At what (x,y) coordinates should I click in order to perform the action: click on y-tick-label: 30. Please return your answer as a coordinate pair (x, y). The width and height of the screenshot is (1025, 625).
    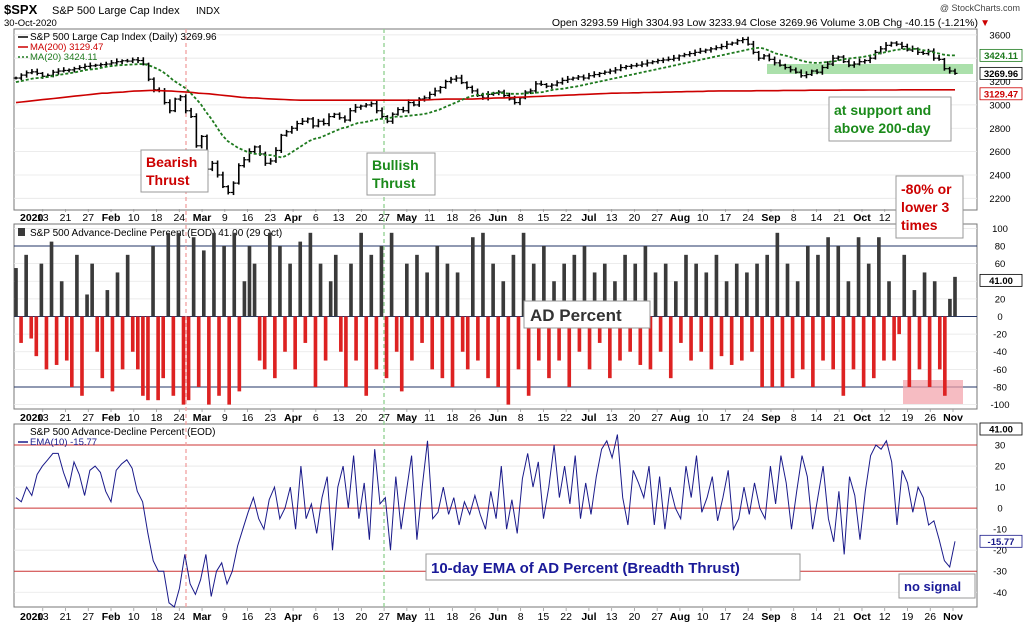
    Looking at the image, I should click on (1000, 446).